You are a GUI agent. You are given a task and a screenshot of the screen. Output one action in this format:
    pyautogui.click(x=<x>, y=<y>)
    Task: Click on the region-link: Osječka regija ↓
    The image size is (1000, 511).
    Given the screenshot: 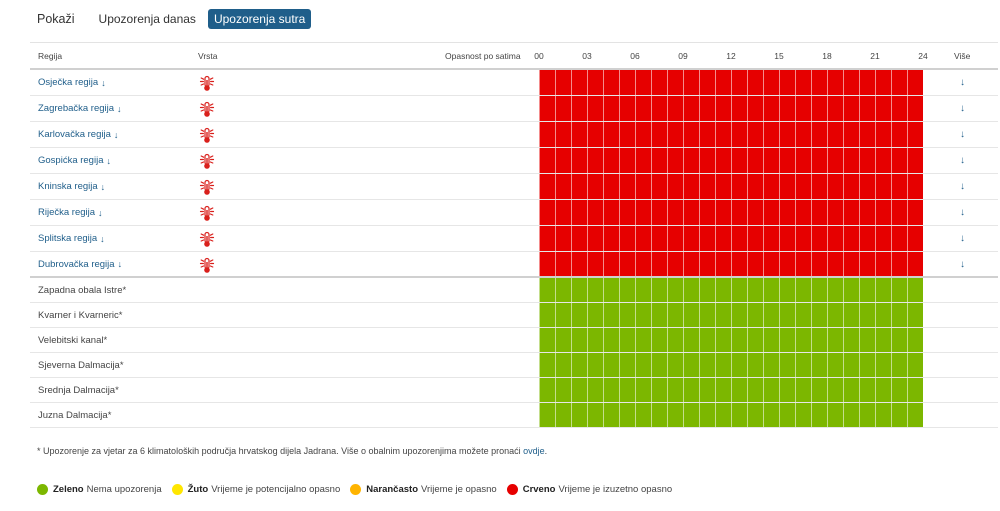 What is the action you would take?
    pyautogui.click(x=72, y=82)
    